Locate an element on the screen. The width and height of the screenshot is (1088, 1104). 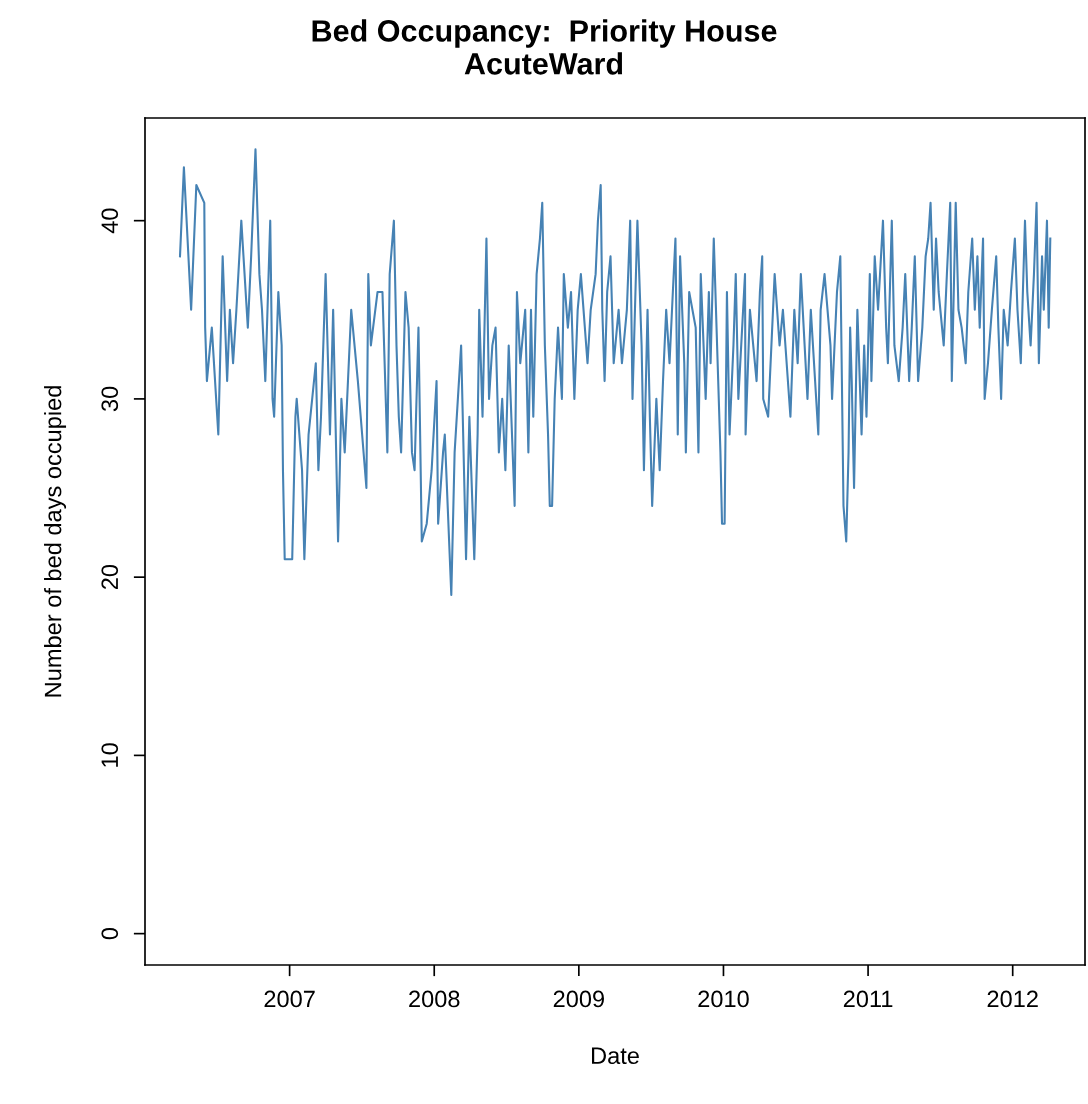
x-tick-label: 2012 is located at coordinates (1012, 999).